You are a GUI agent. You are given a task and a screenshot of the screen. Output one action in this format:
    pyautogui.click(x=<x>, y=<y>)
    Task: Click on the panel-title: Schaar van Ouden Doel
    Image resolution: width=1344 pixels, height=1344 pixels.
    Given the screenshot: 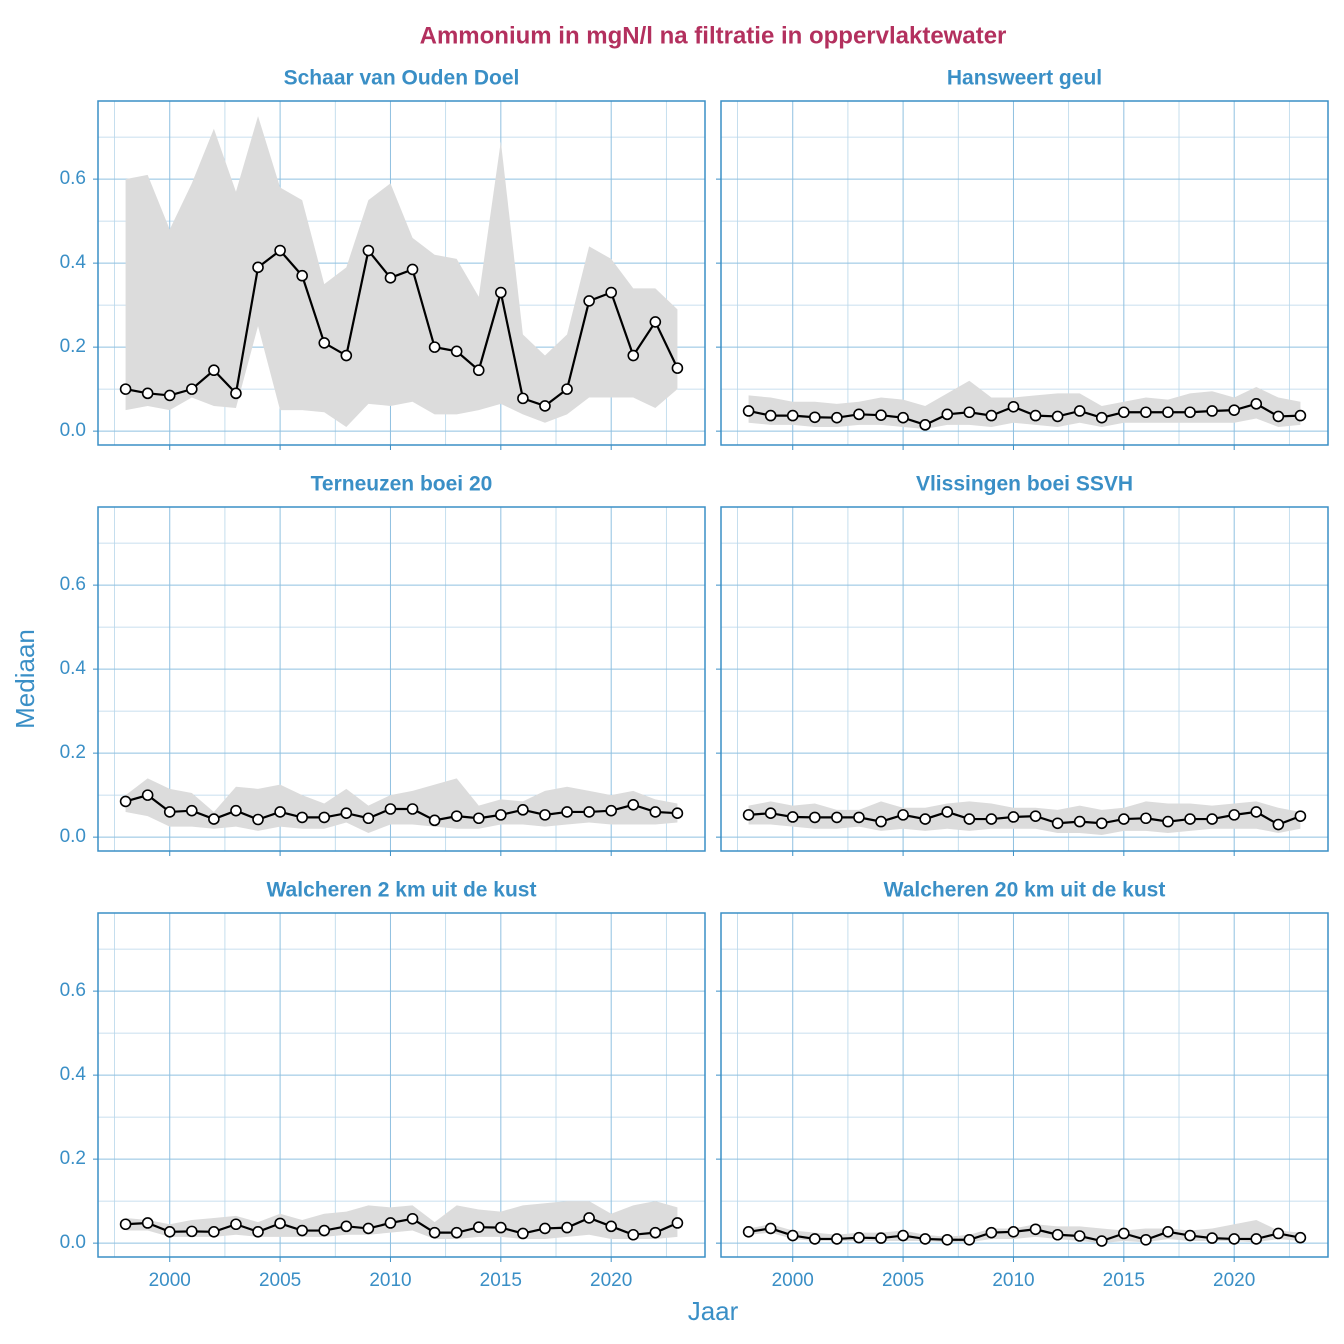 What is the action you would take?
    pyautogui.click(x=402, y=78)
    